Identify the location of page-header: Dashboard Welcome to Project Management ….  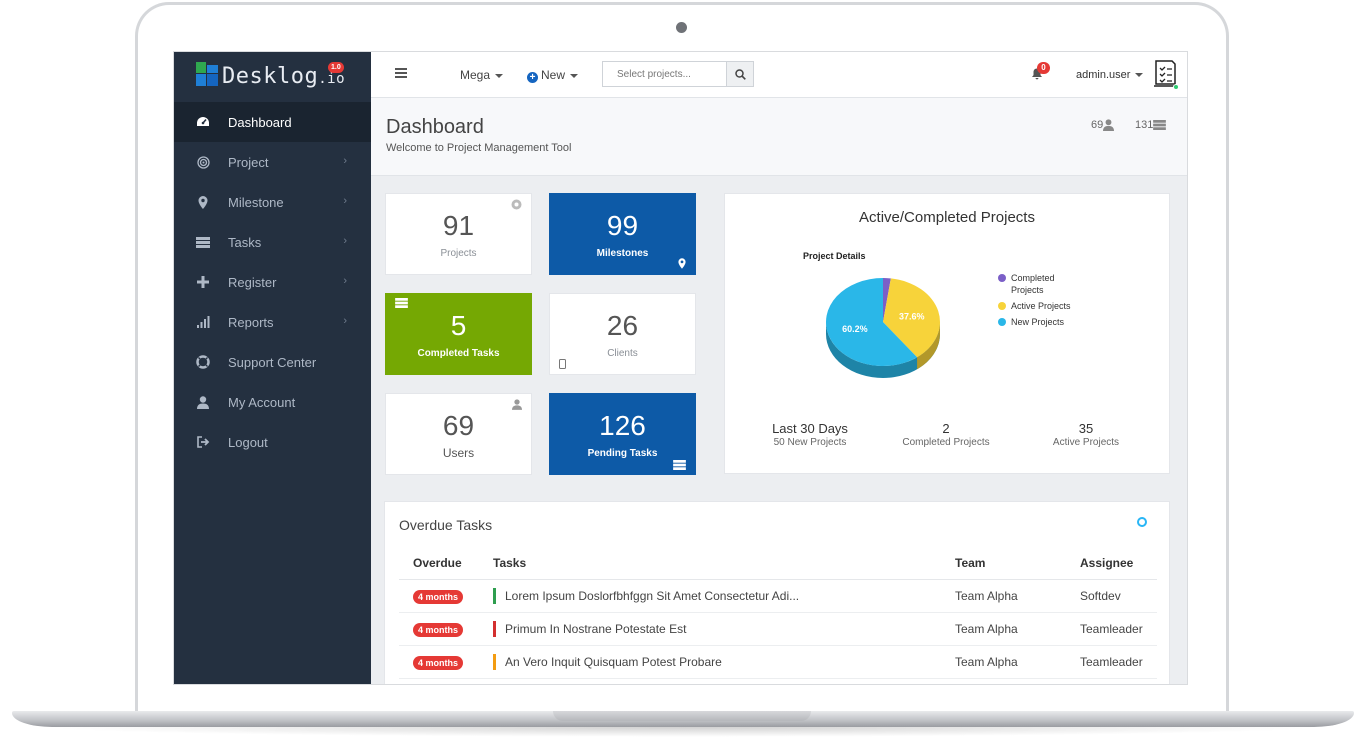
(779, 137).